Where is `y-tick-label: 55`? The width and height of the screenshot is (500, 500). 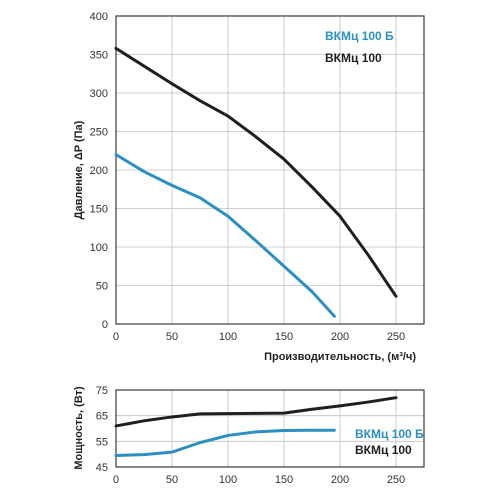
y-tick-label: 55 is located at coordinates (102, 442).